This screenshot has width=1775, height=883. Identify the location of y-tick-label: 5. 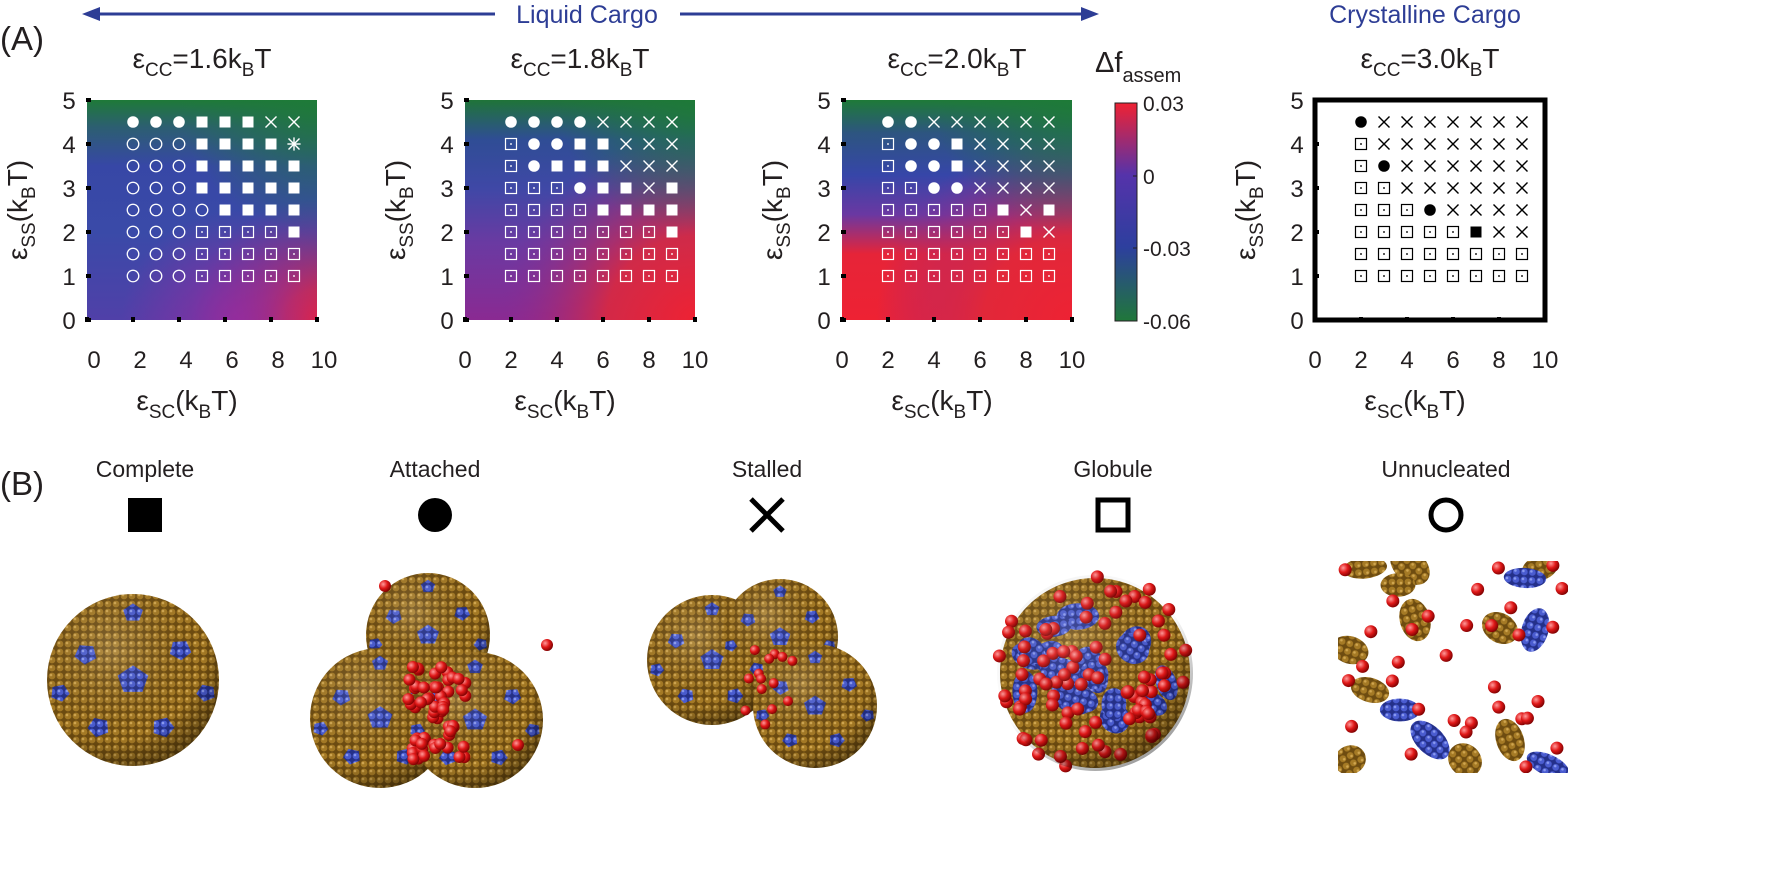
(68, 101).